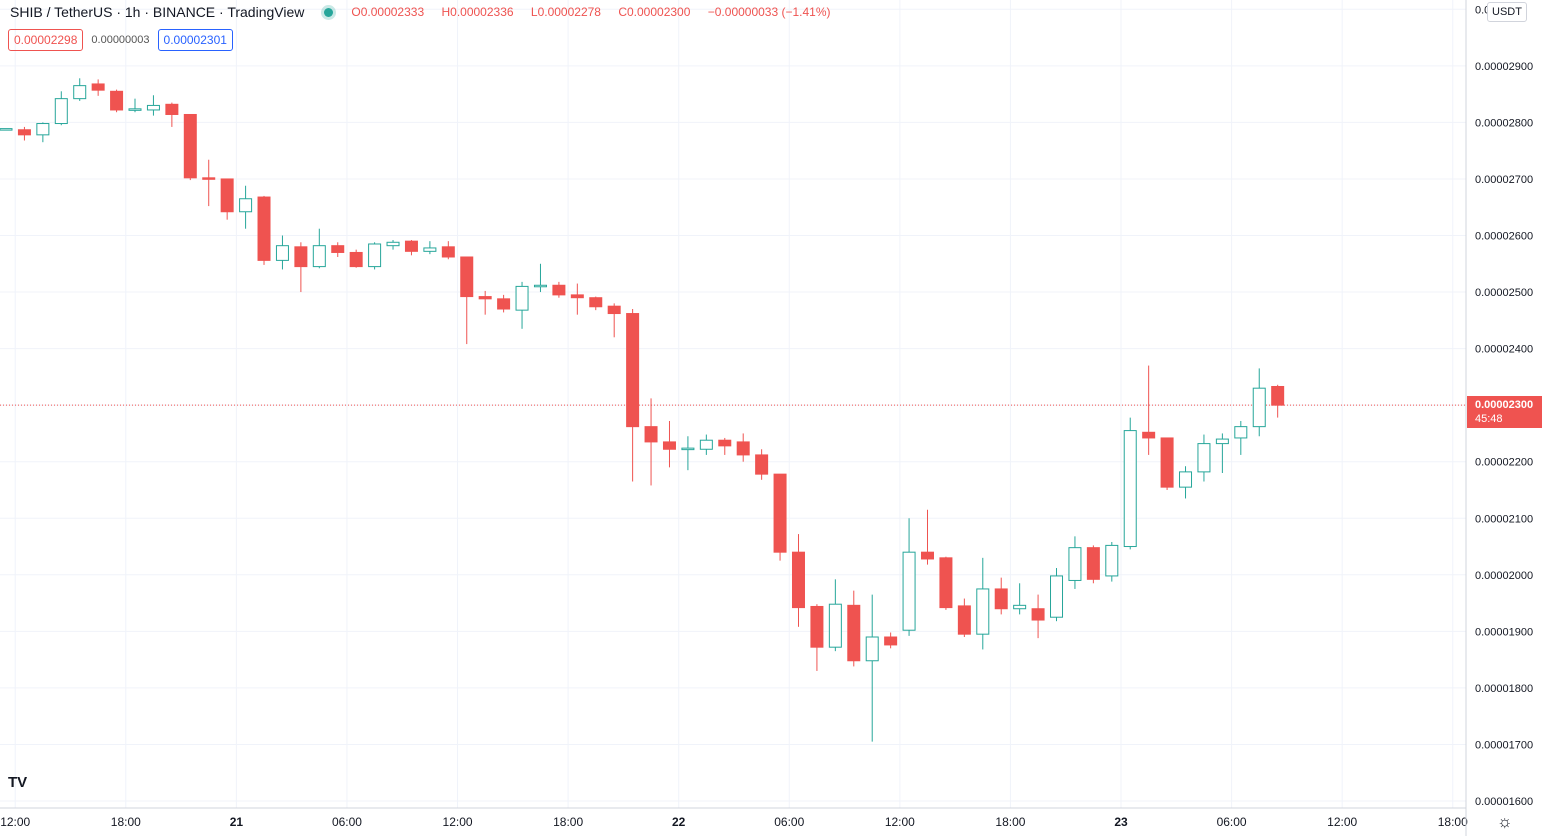 This screenshot has height=836, width=1544. Describe the element at coordinates (446, 12) in the screenshot. I see `high-key: H` at that location.